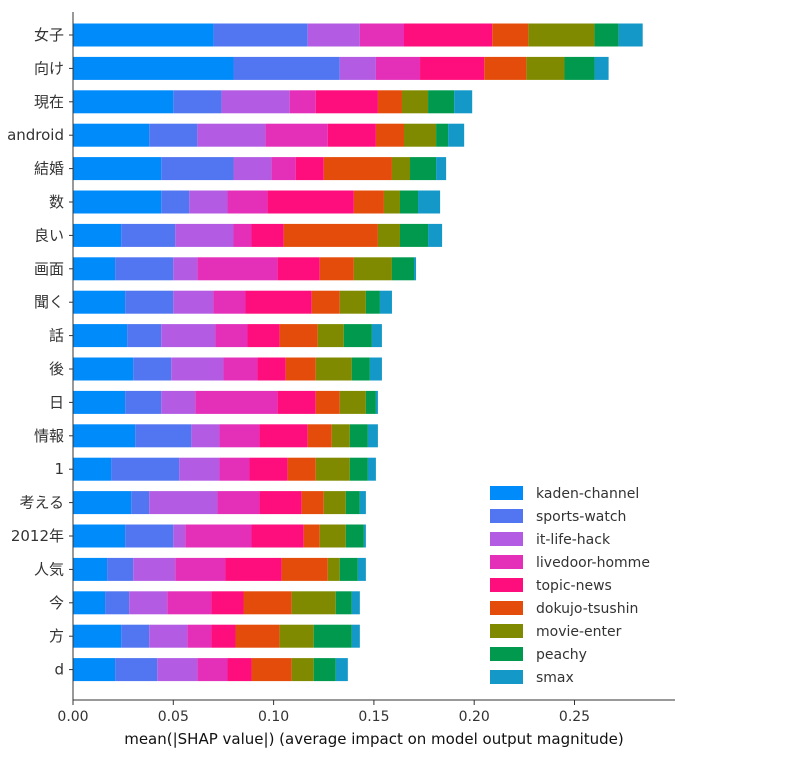 This screenshot has height=773, width=794. I want to click on legend-swatch-dokujo-tsushin, so click(506, 608).